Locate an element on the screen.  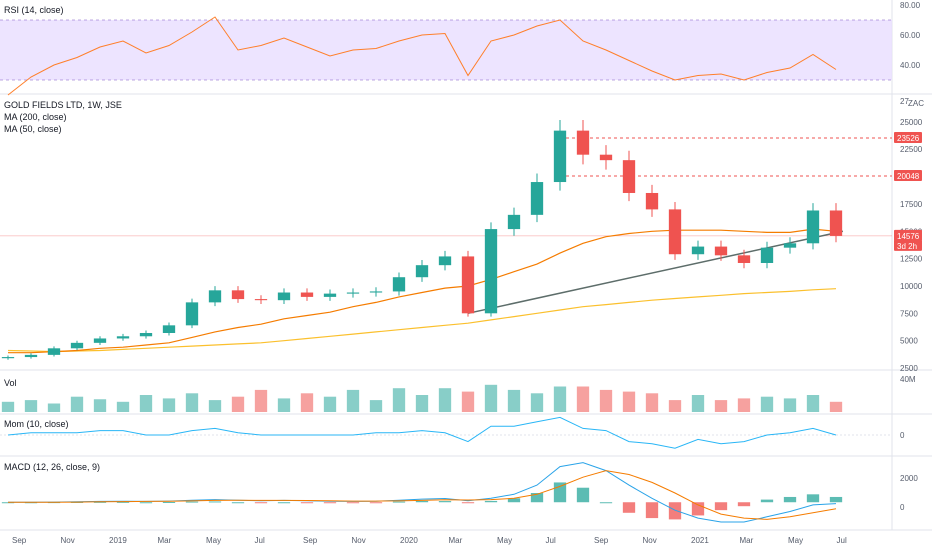
momentum-legend: Mom (10, close) is located at coordinates (36, 424).